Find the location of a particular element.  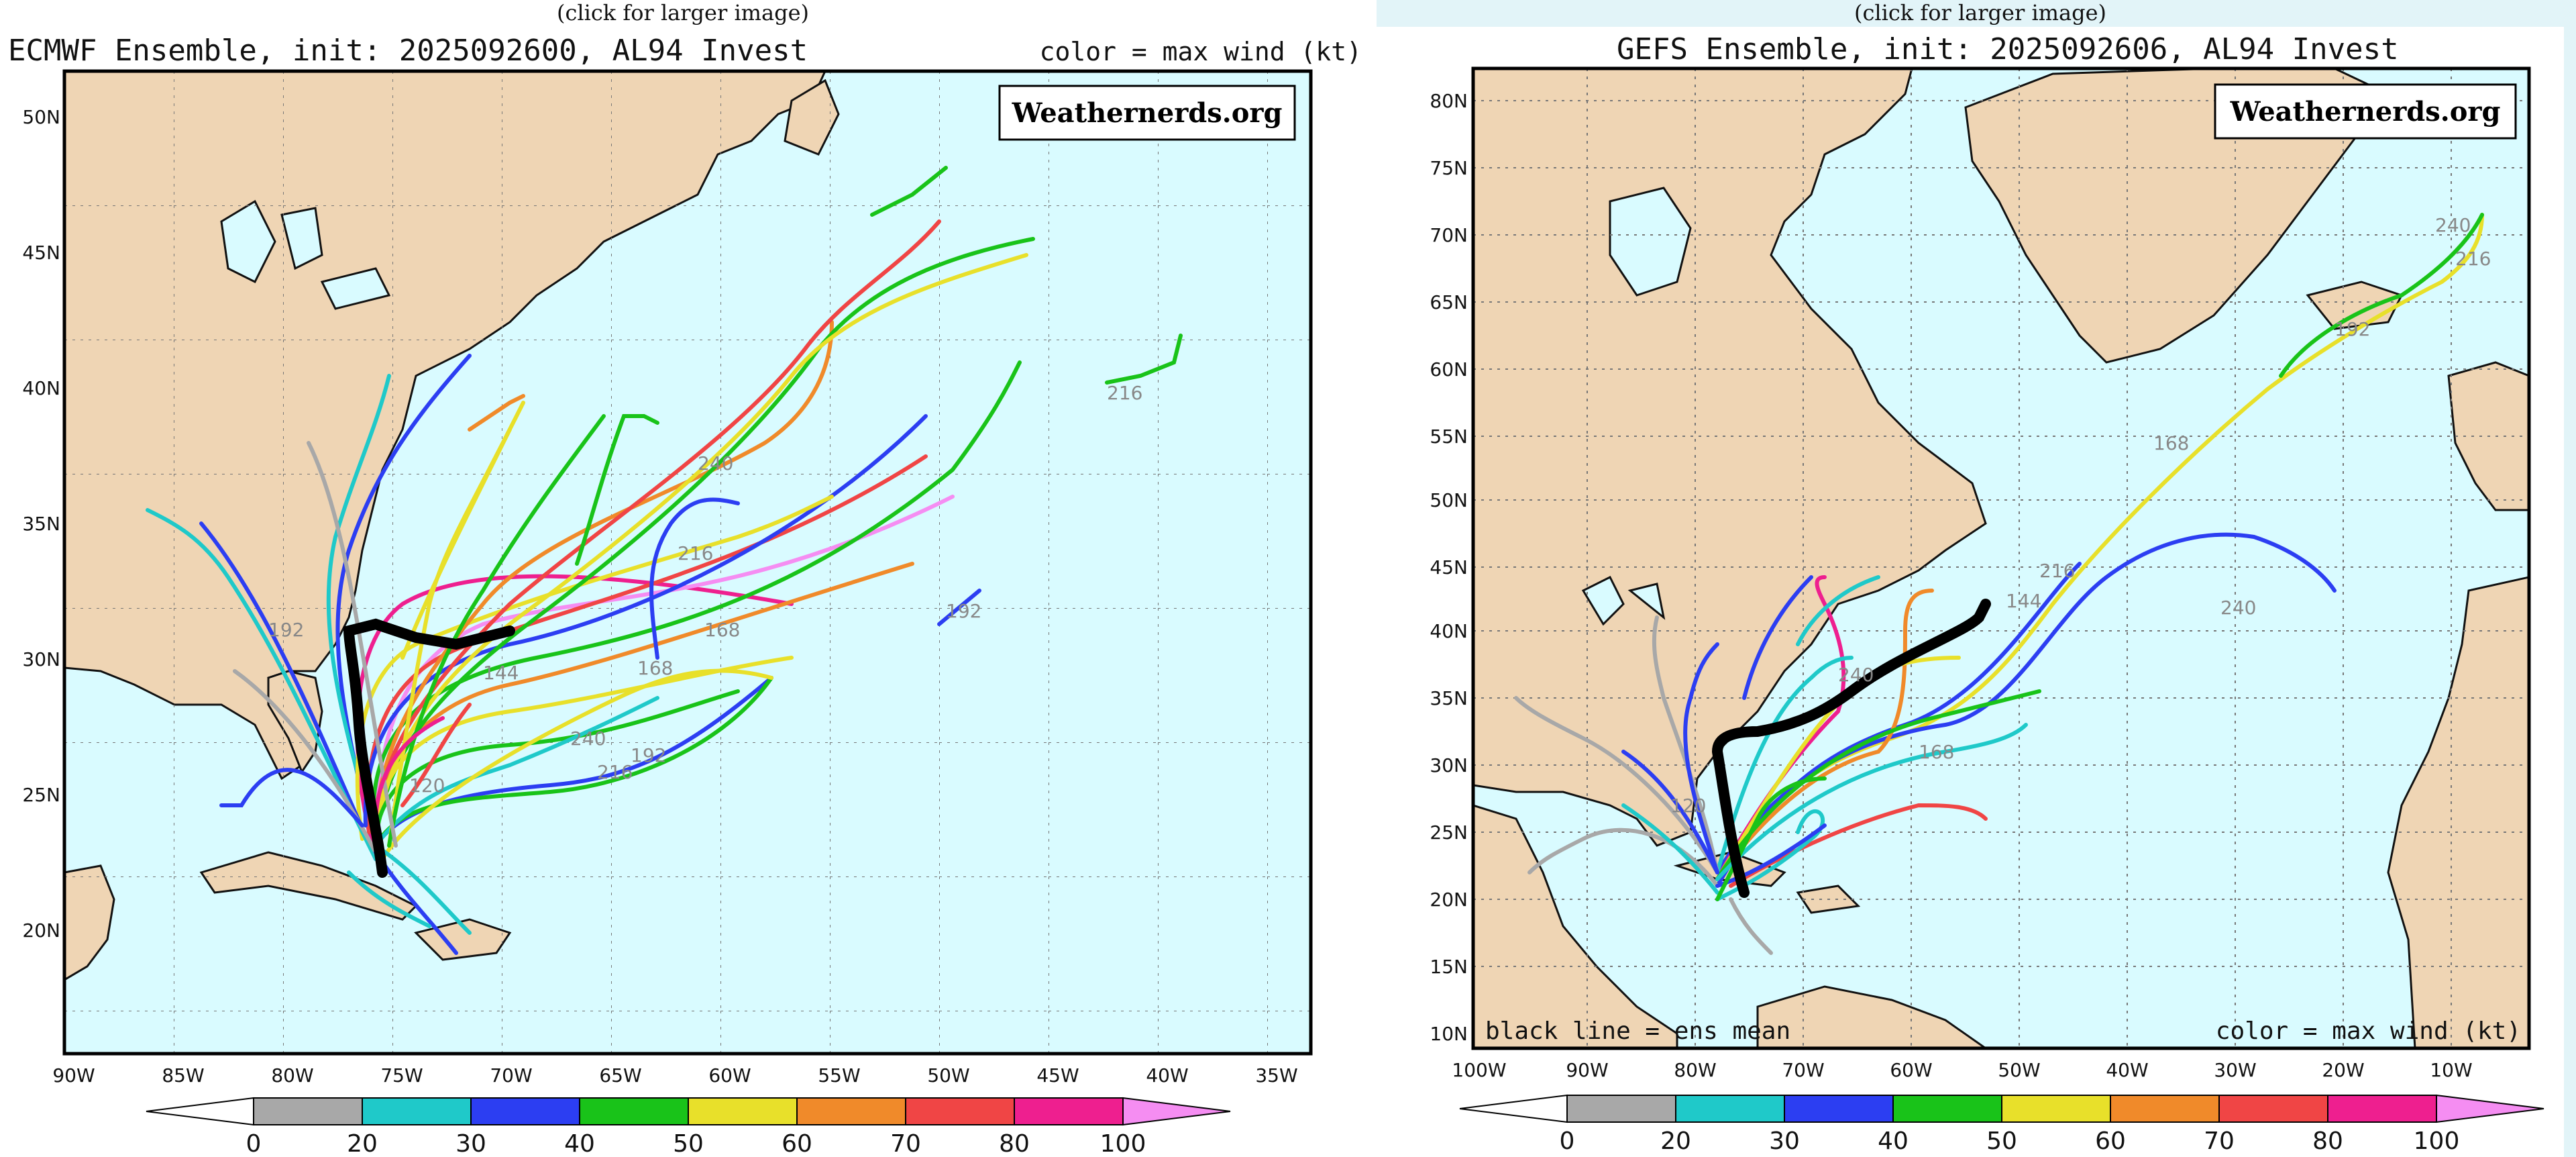

ecmwf-colorbar: 0 20 30 40 50 60 70 80 100 is located at coordinates (688, 1127).